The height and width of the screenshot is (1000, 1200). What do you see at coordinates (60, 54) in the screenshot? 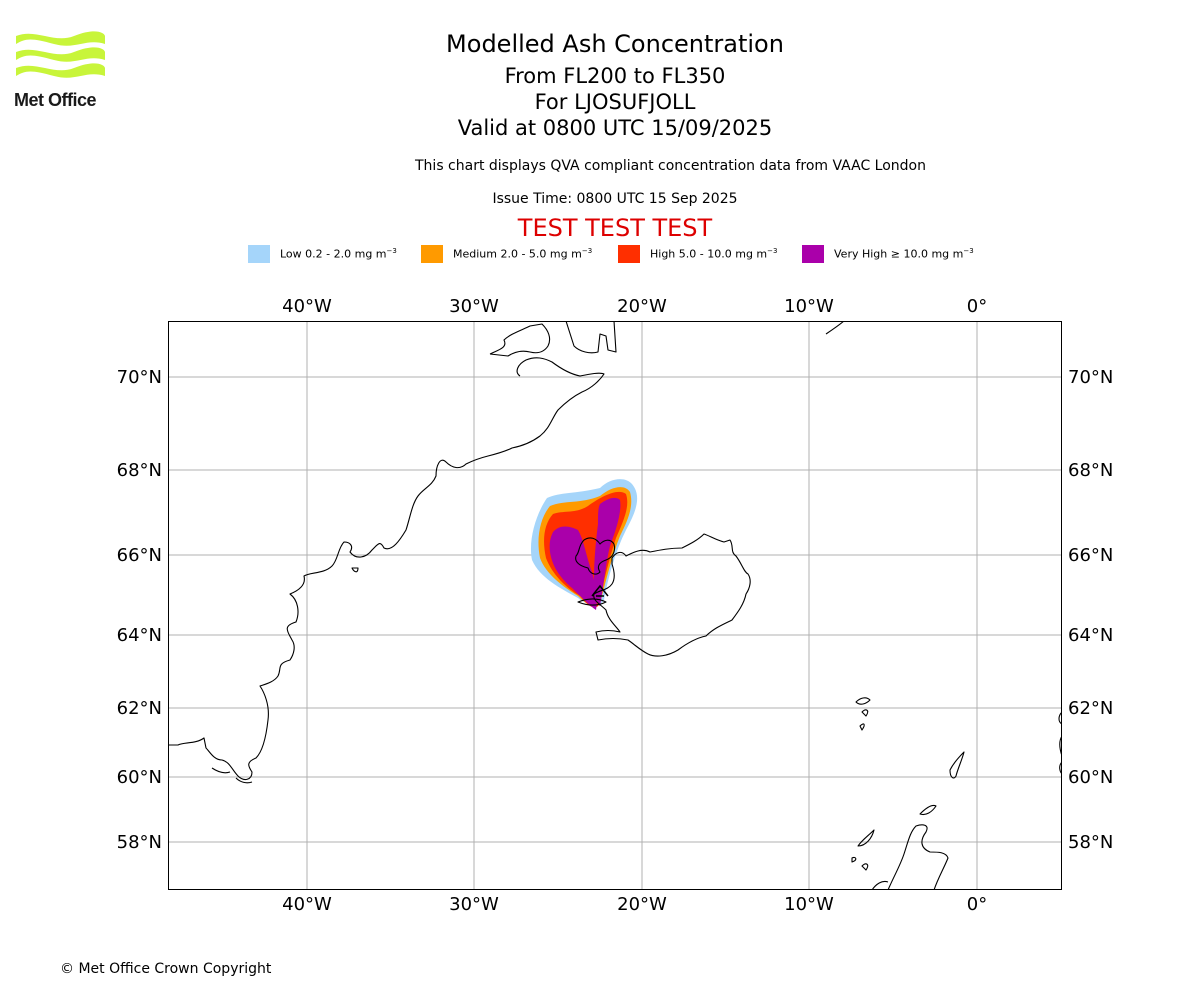
I see `met-office-waves-icon` at bounding box center [60, 54].